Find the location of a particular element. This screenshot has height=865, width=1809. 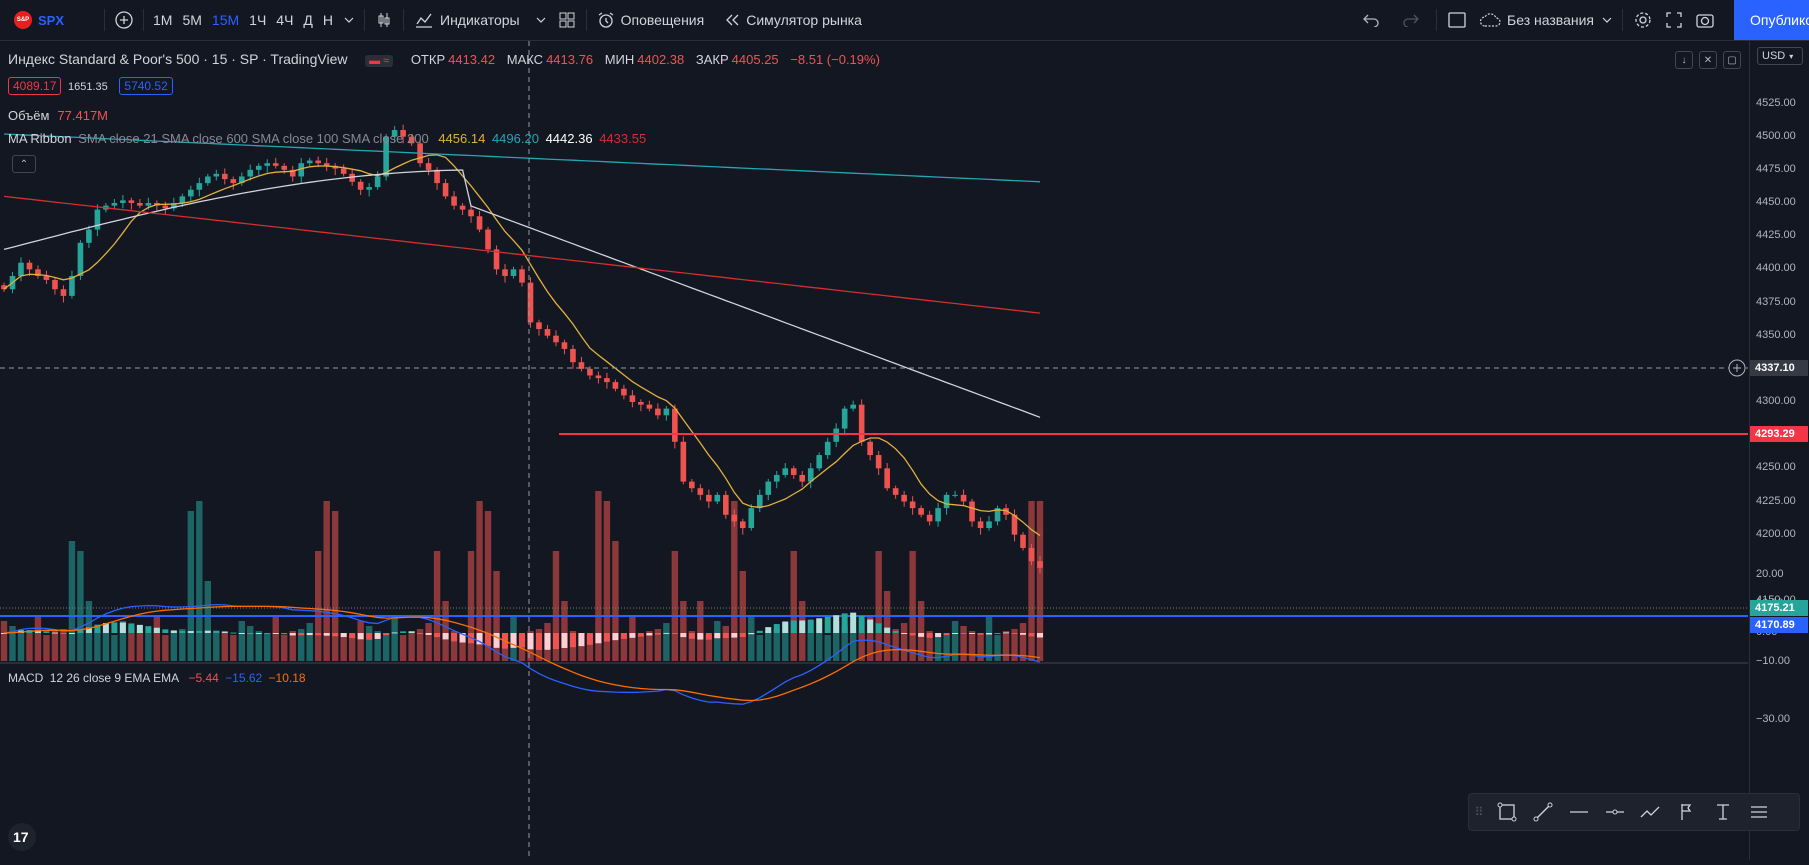

layout-select-icon is located at coordinates (1457, 20).